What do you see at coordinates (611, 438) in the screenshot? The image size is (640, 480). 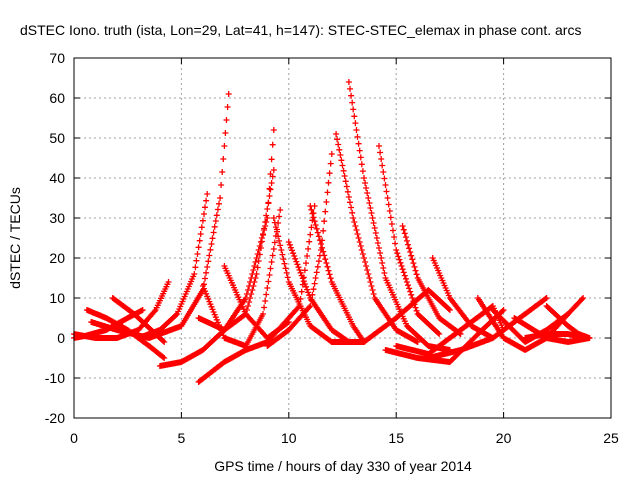 I see `x-tick-label: 25` at bounding box center [611, 438].